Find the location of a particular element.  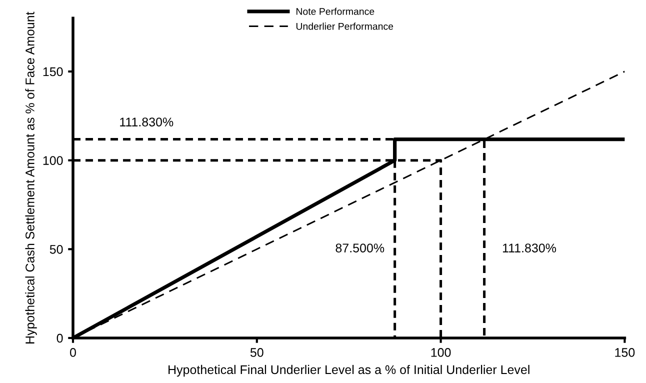

y-tick-label: 50 is located at coordinates (56, 249).